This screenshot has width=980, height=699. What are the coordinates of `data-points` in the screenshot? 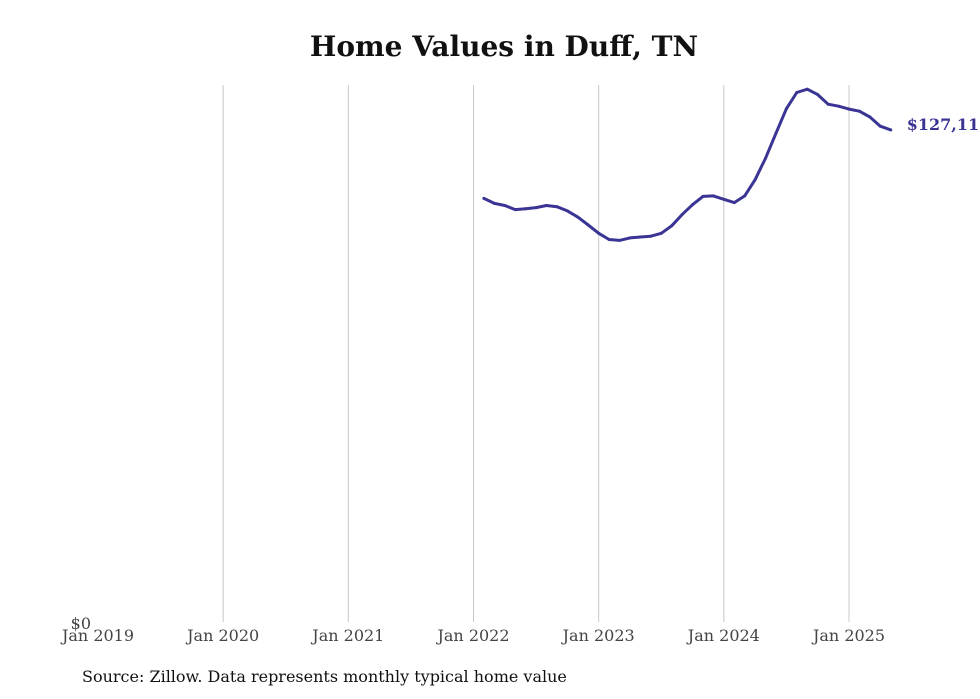 It's located at (687, 164).